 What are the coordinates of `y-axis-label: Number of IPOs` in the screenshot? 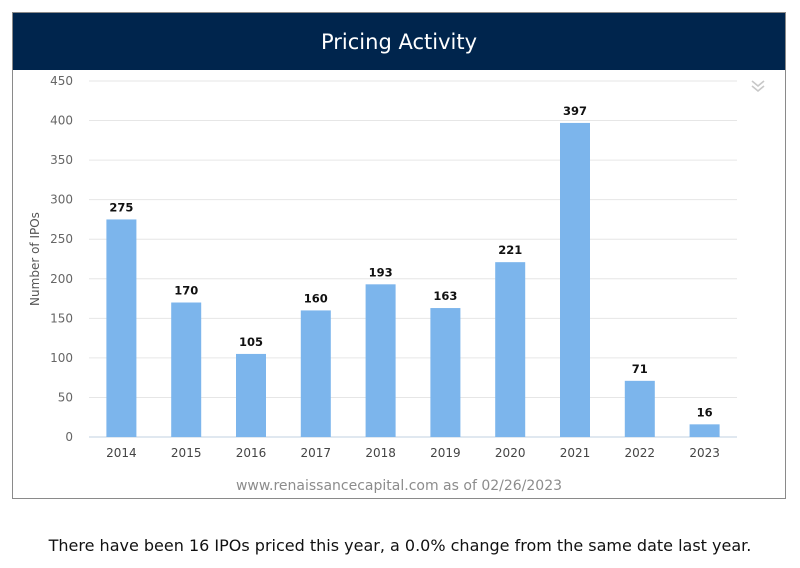 It's located at (35, 259).